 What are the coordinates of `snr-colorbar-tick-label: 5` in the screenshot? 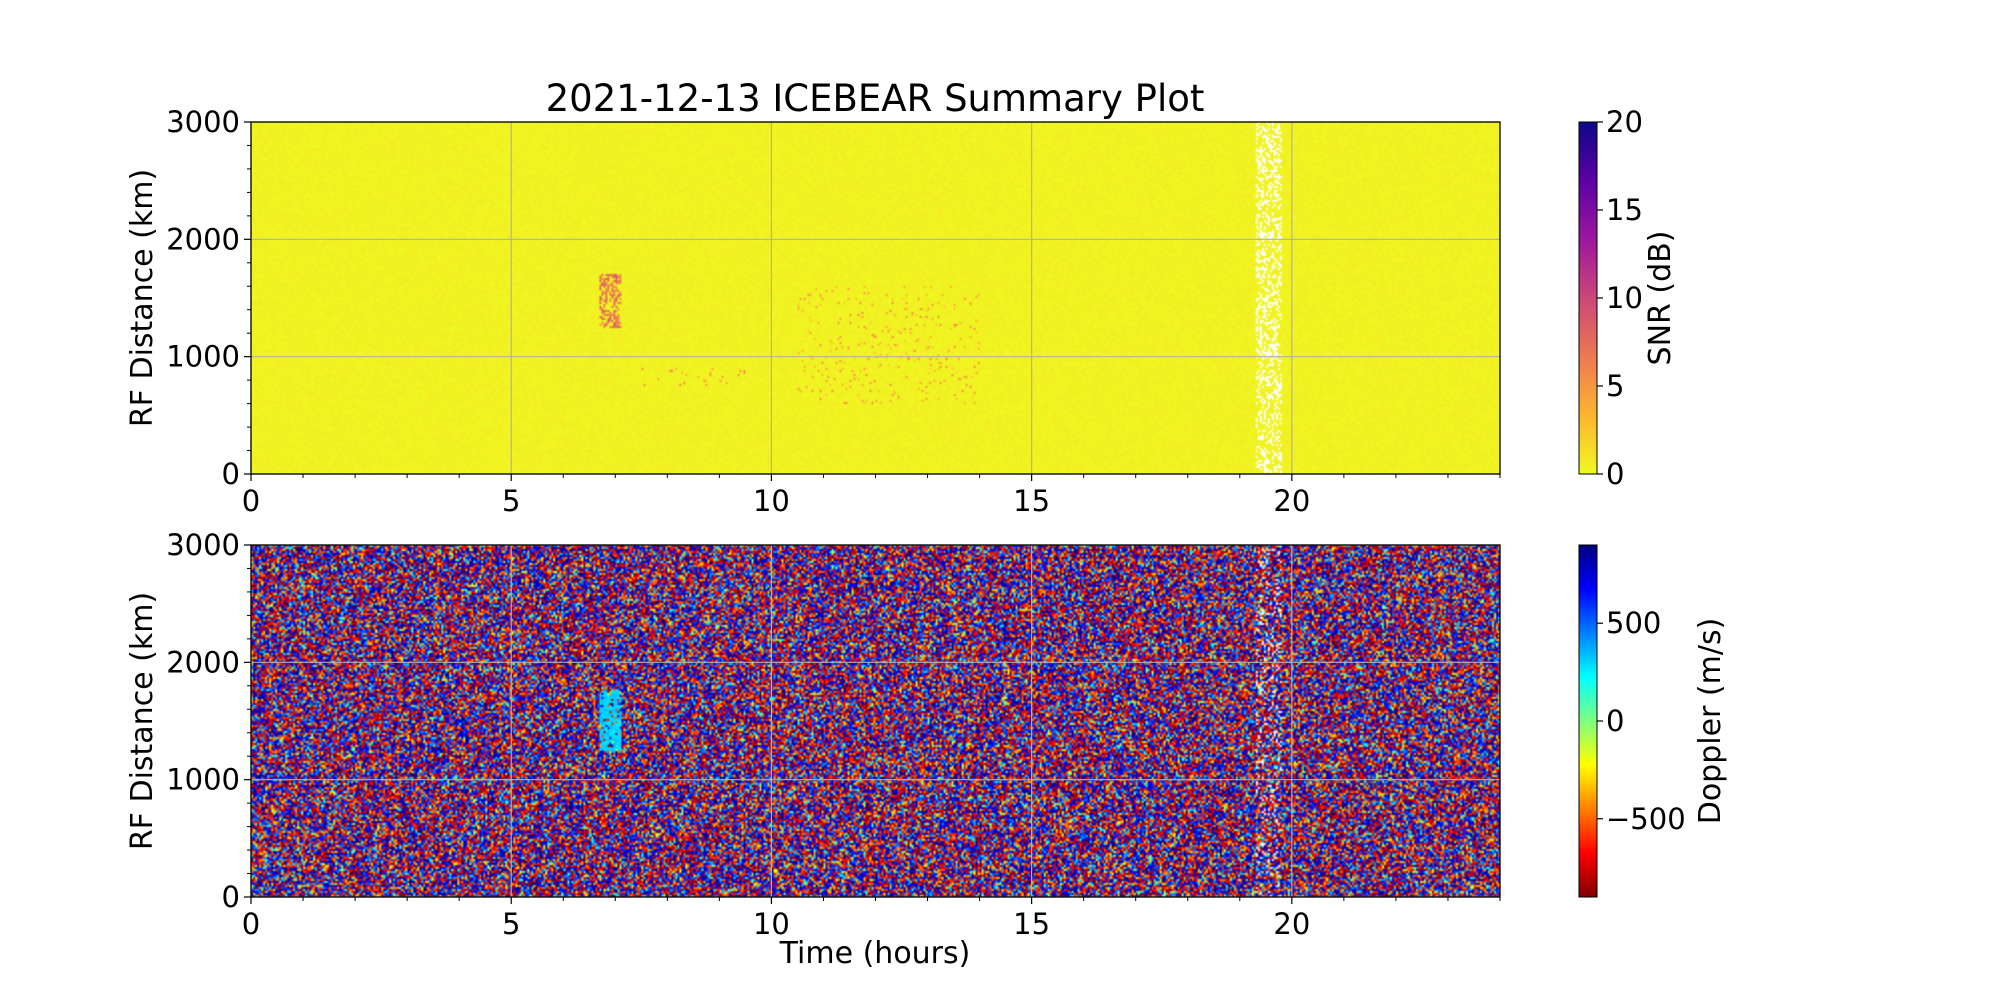 It's located at (1615, 386).